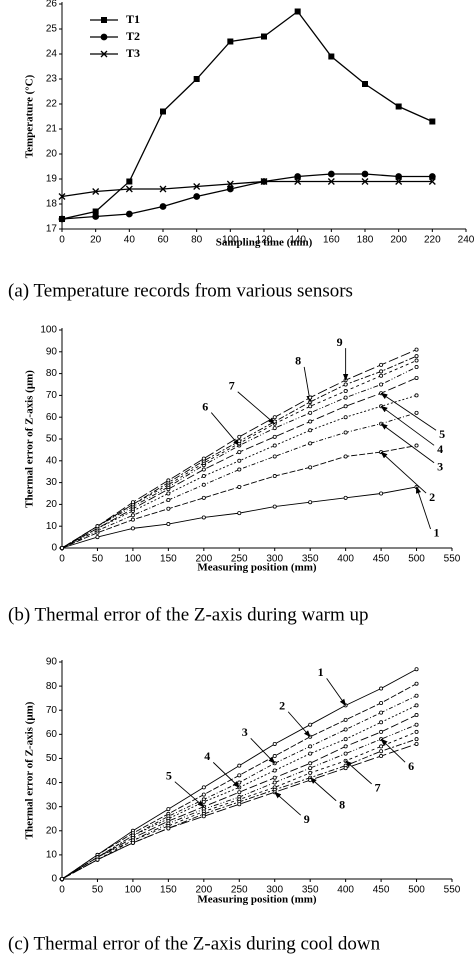 The height and width of the screenshot is (959, 474). What do you see at coordinates (52, 373) in the screenshot?
I see `y-tick-label: 80` at bounding box center [52, 373].